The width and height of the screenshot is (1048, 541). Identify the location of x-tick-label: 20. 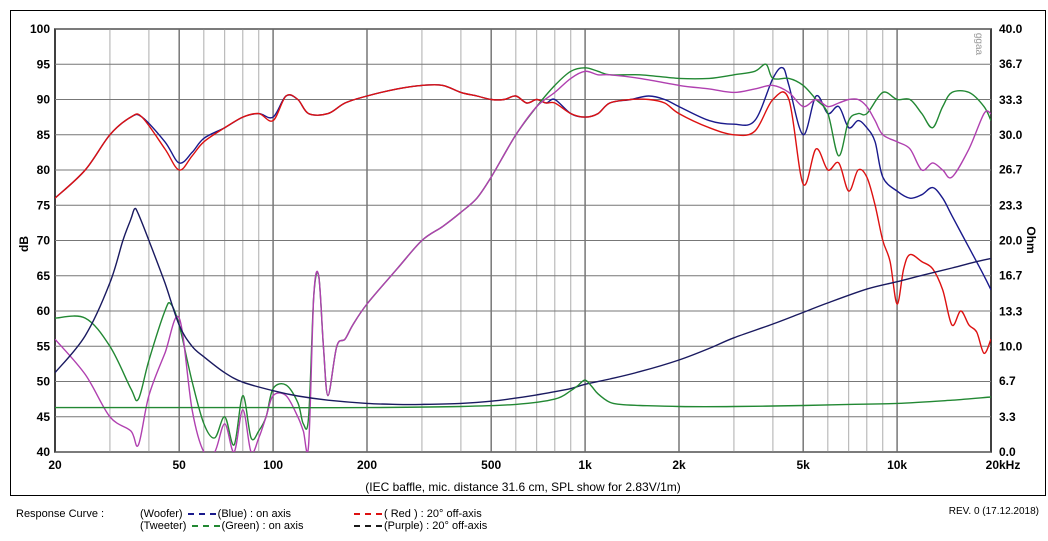
(55, 465).